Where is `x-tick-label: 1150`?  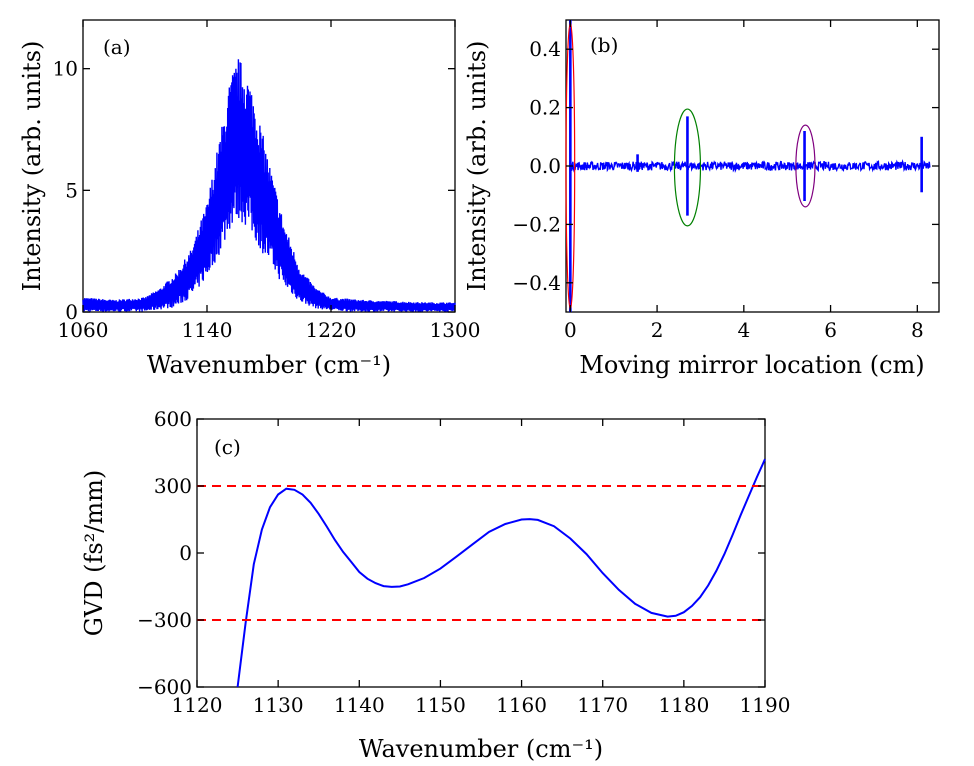
x-tick-label: 1150 is located at coordinates (440, 705).